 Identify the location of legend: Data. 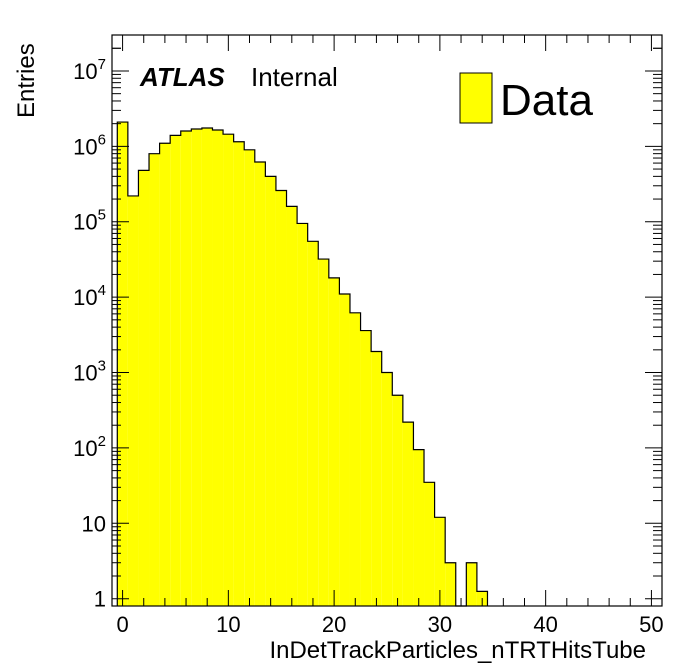
(526, 98).